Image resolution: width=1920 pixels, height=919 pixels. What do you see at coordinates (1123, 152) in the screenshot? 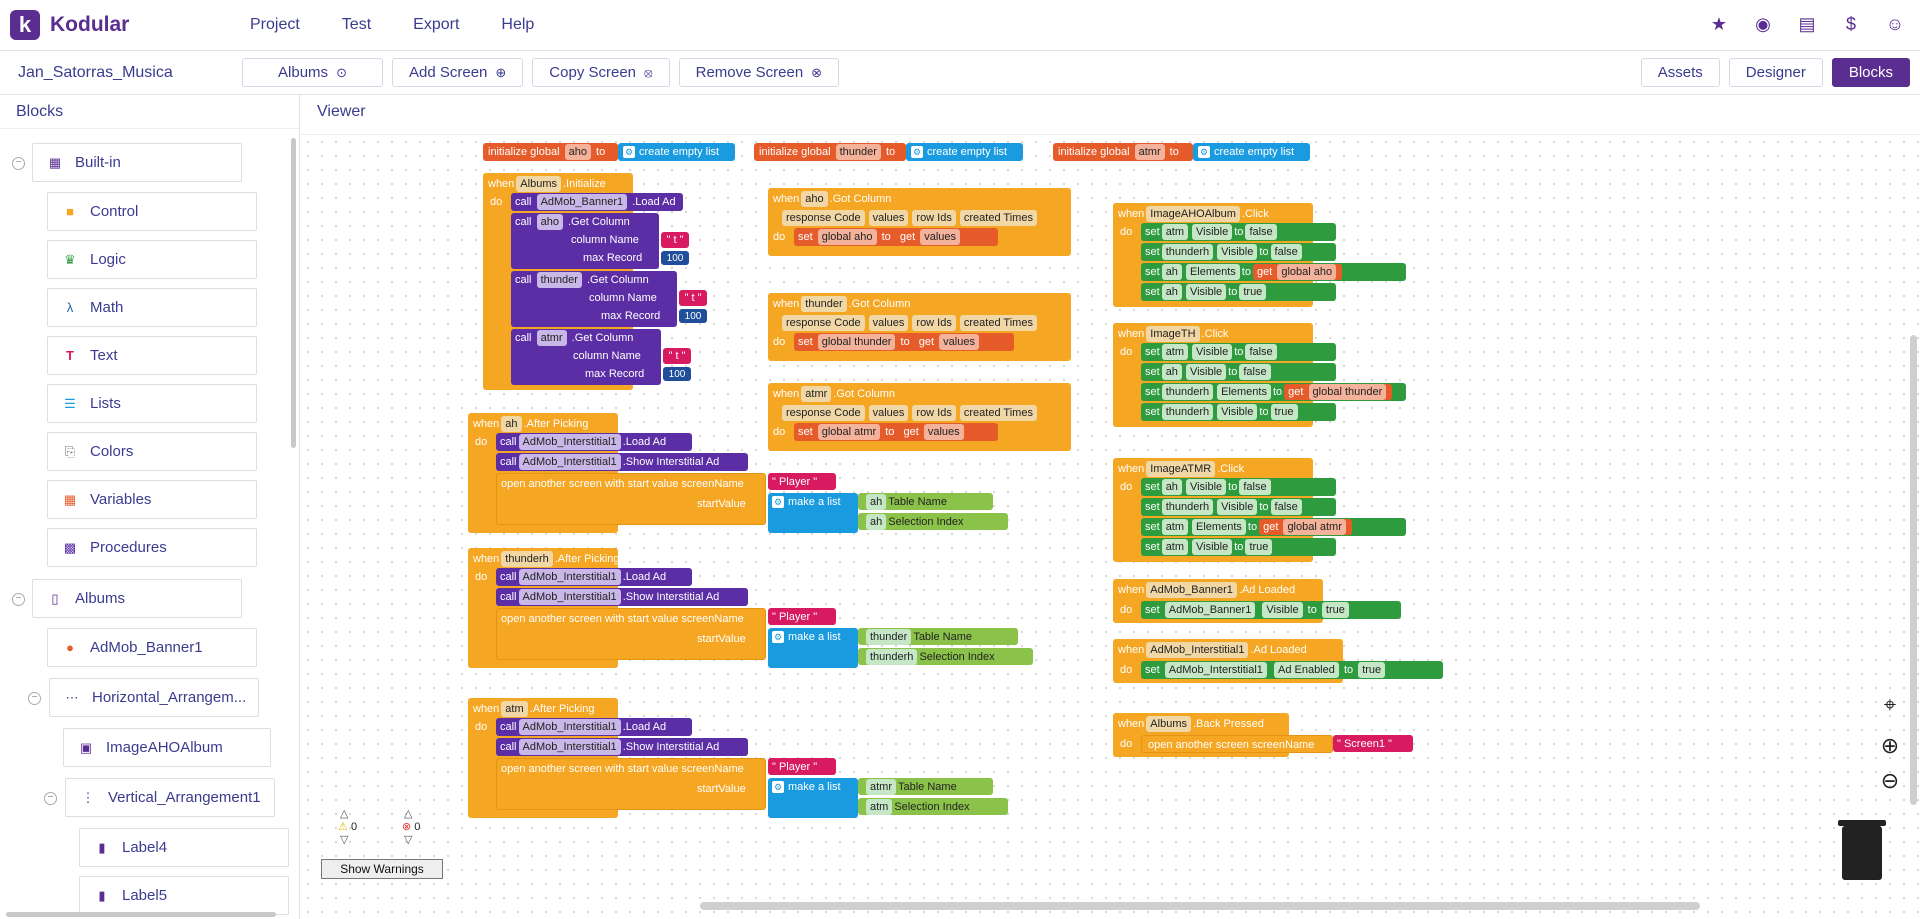
I see `init-global-atmr-block: initialize global atmr to` at bounding box center [1123, 152].